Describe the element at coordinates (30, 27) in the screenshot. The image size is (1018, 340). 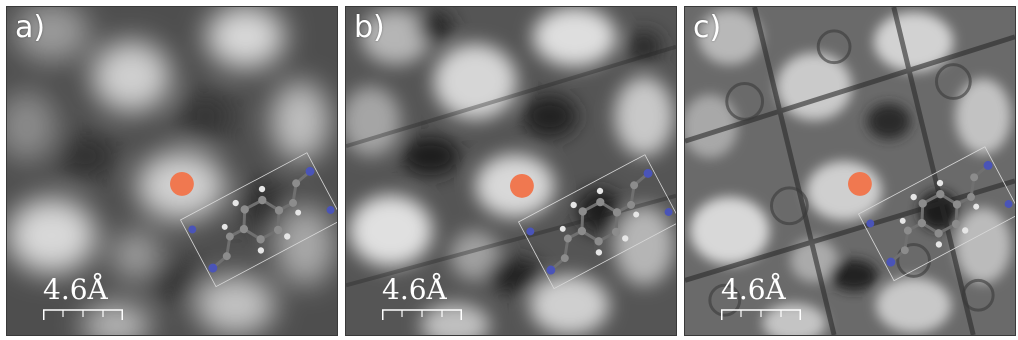
I see `panel-label-a: a)` at that location.